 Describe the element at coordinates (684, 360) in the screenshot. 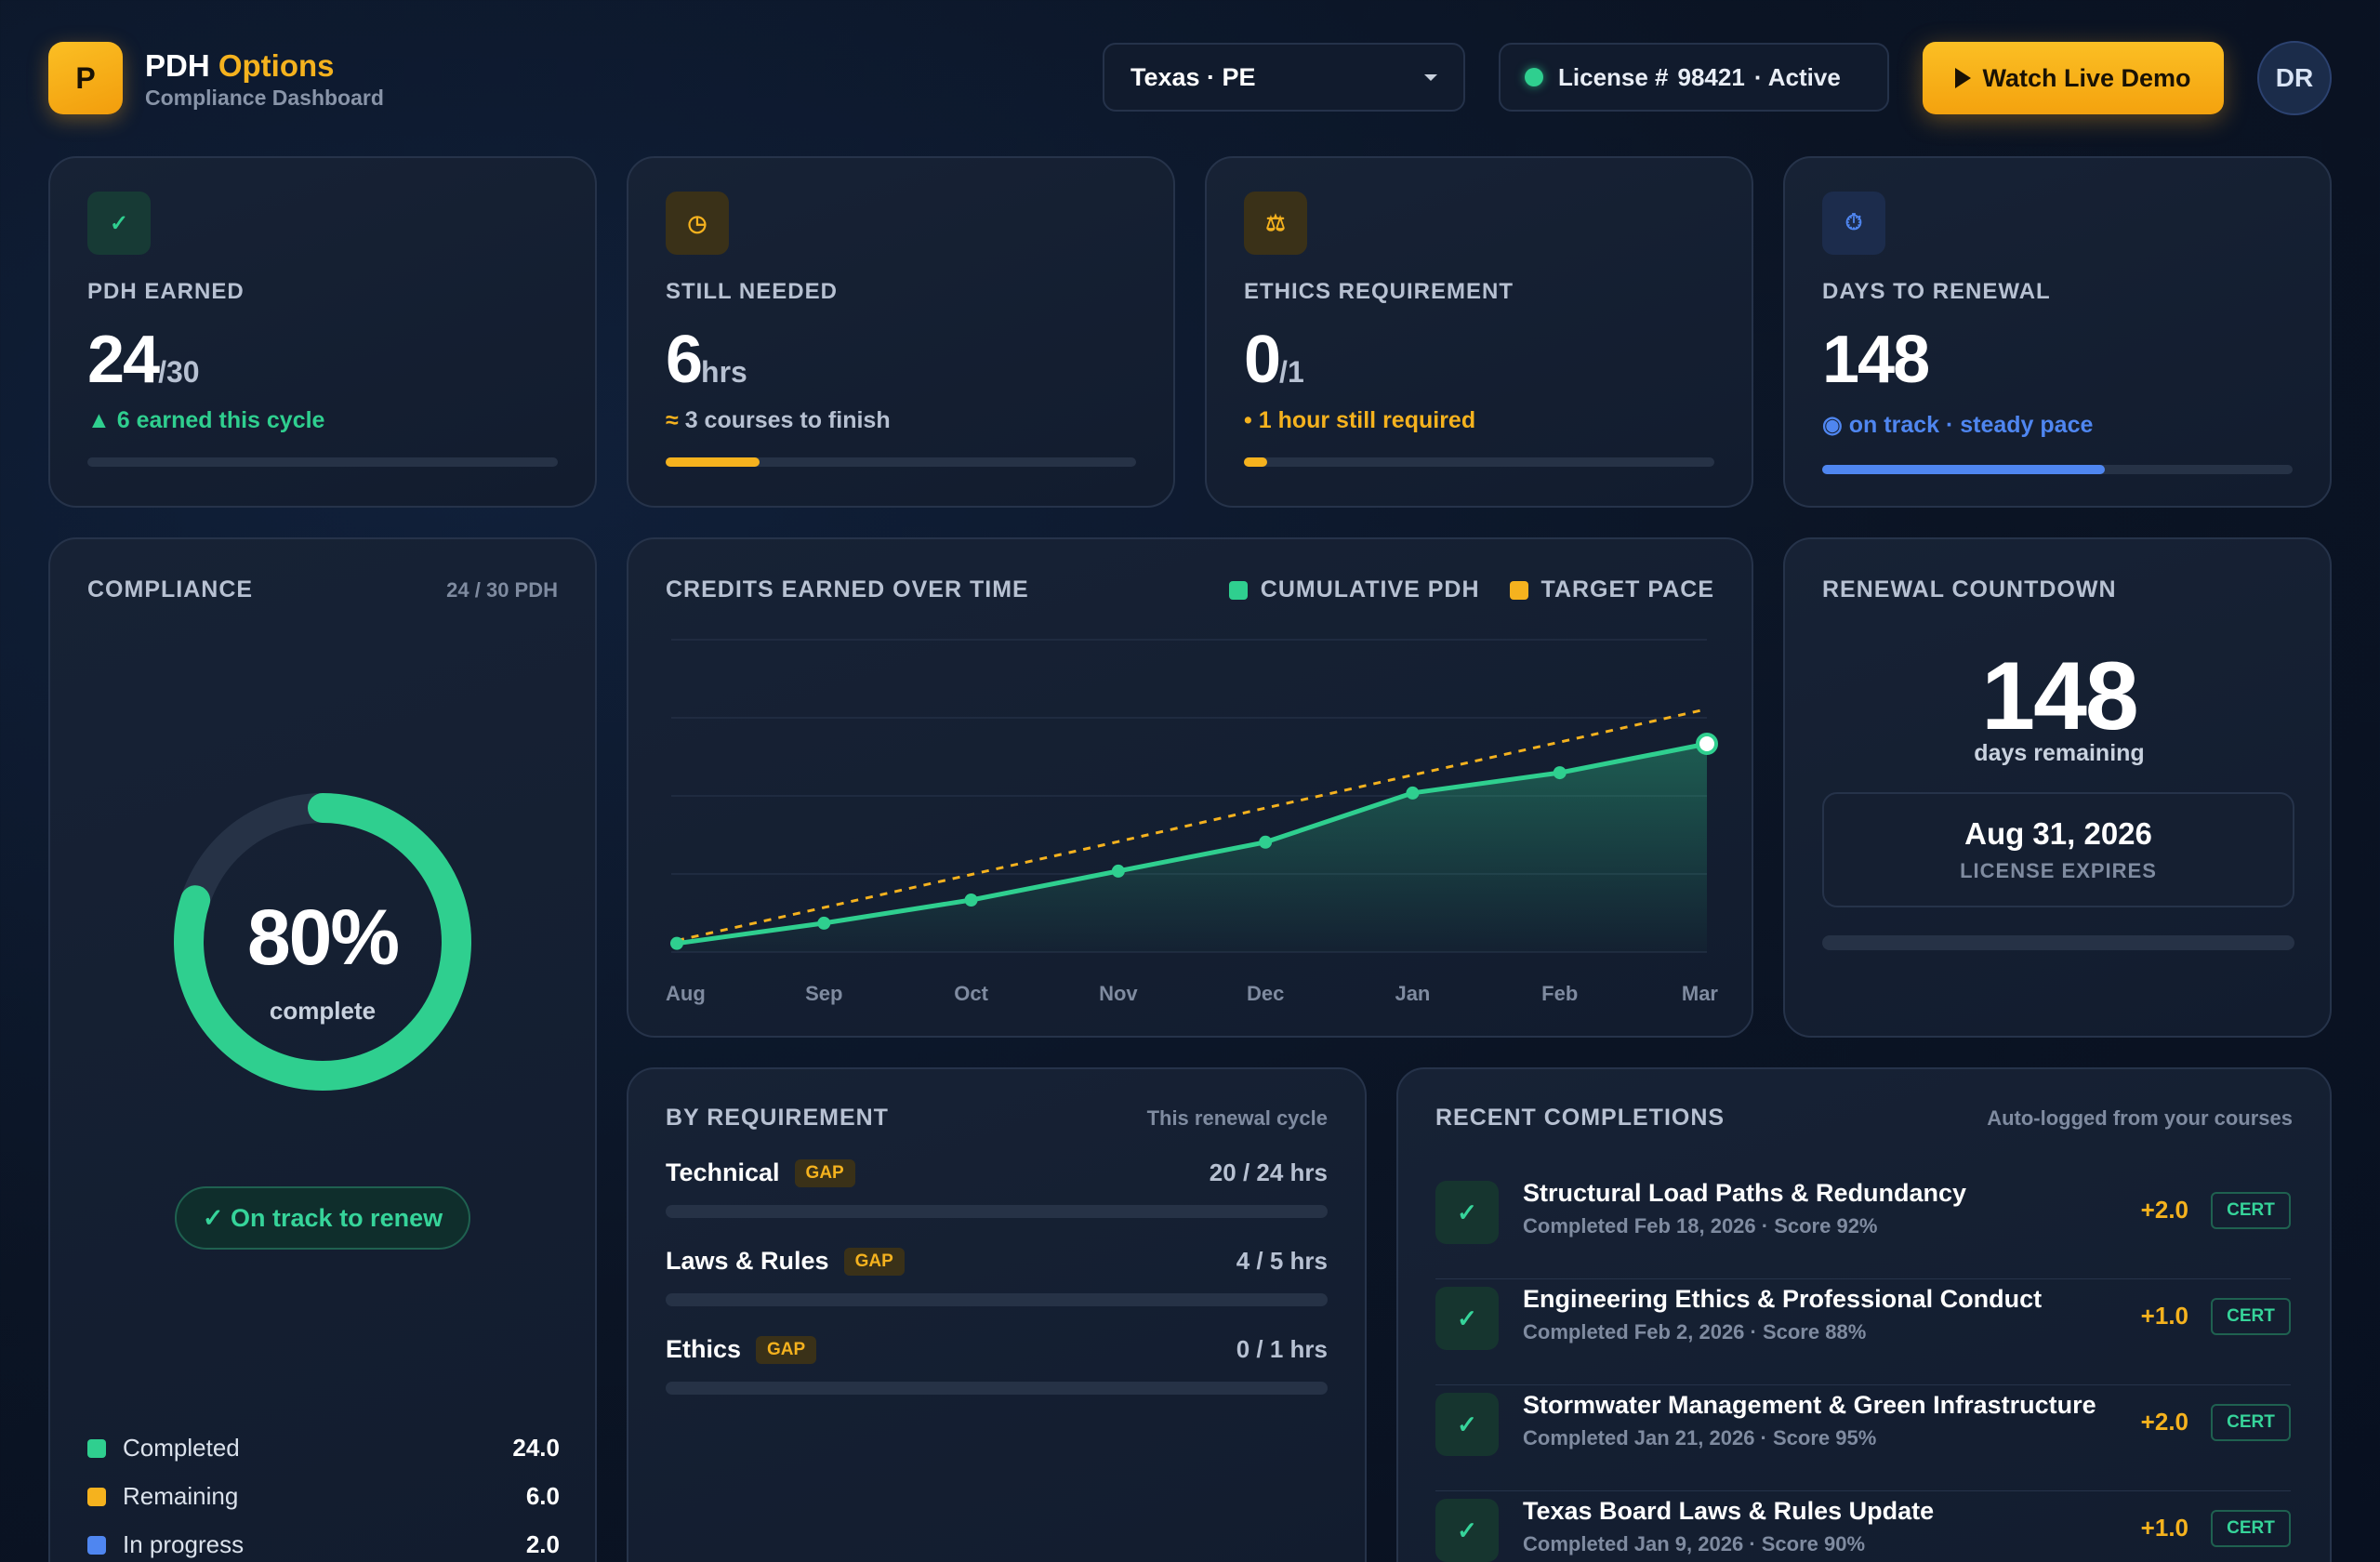

I see `stat-number: 6` at that location.